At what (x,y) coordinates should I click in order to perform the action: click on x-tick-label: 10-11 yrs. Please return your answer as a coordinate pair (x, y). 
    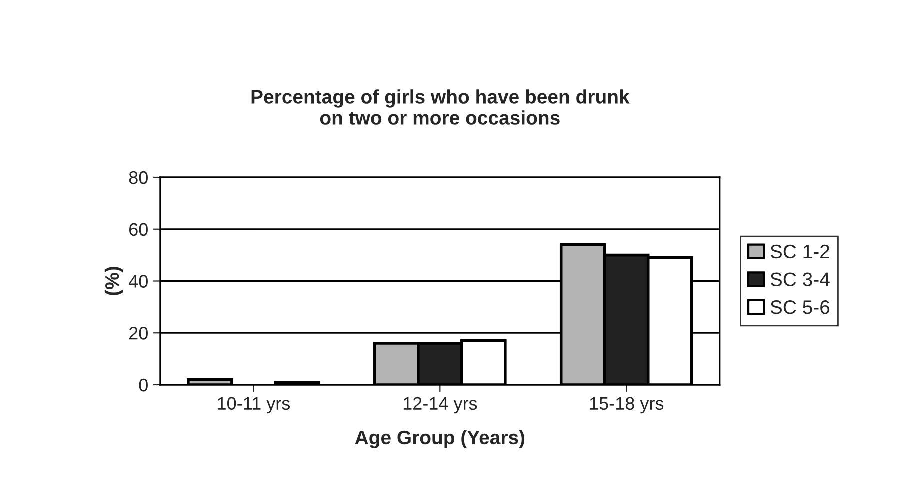
    Looking at the image, I should click on (254, 405).